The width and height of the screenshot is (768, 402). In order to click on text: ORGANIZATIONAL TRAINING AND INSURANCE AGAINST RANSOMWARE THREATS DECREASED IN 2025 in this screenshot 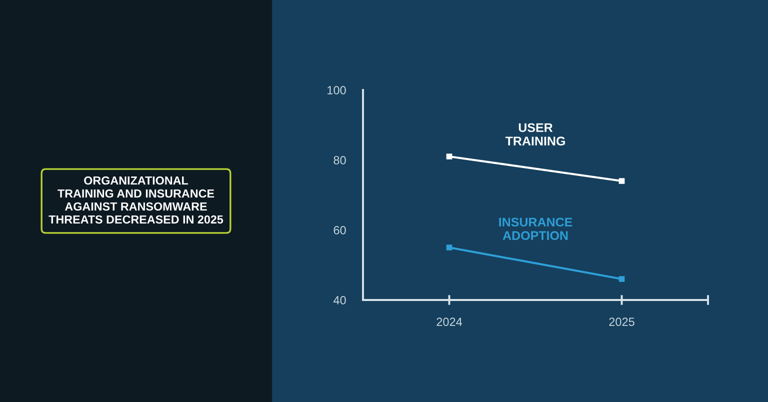, I will do `click(136, 200)`.